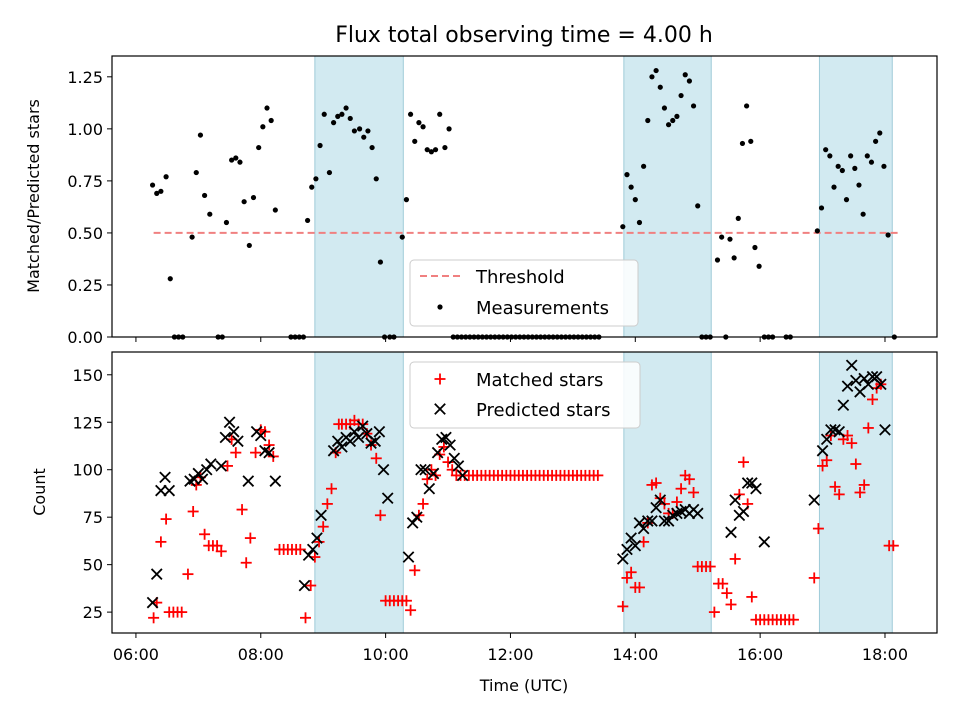 Image resolution: width=960 pixels, height=720 pixels. Describe the element at coordinates (87, 375) in the screenshot. I see `bottom-y-tick-label: 150` at that location.